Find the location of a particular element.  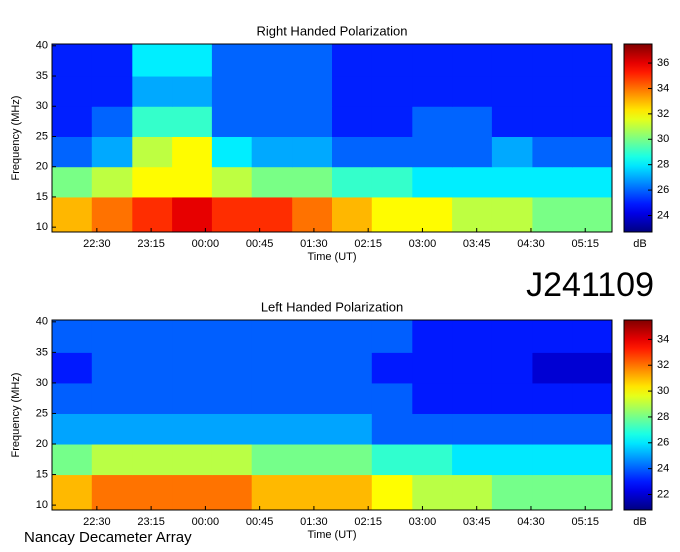

y-tick-label: 40 is located at coordinates (42, 46).